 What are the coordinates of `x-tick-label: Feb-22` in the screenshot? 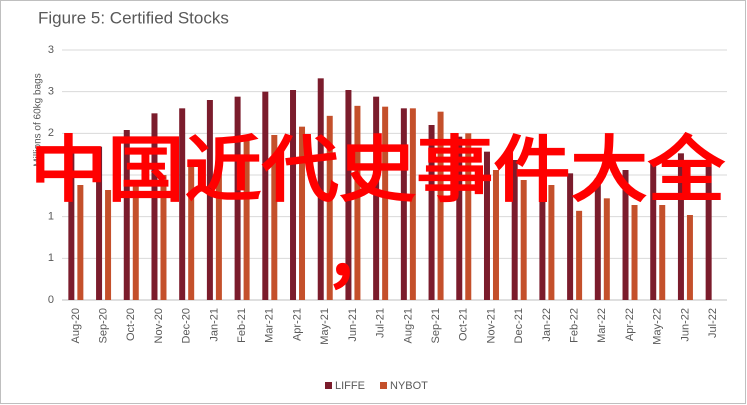 It's located at (575, 325).